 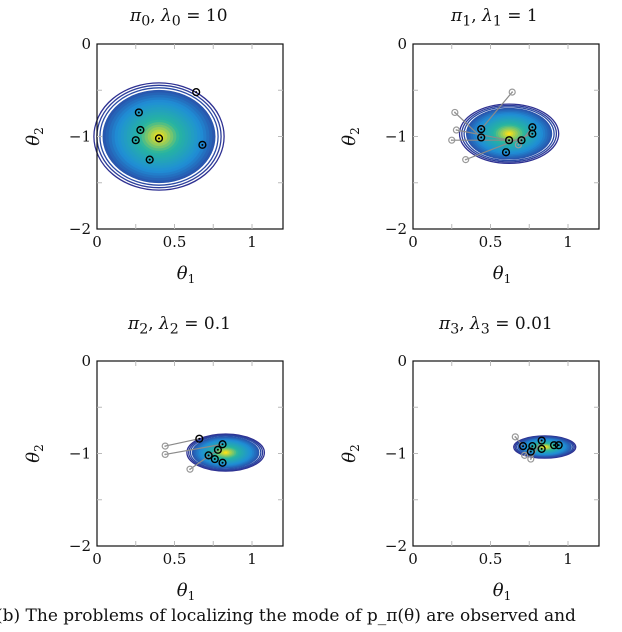 What do you see at coordinates (496, 326) in the screenshot?
I see `subplot-title: π3, λ3 = 0.01` at bounding box center [496, 326].